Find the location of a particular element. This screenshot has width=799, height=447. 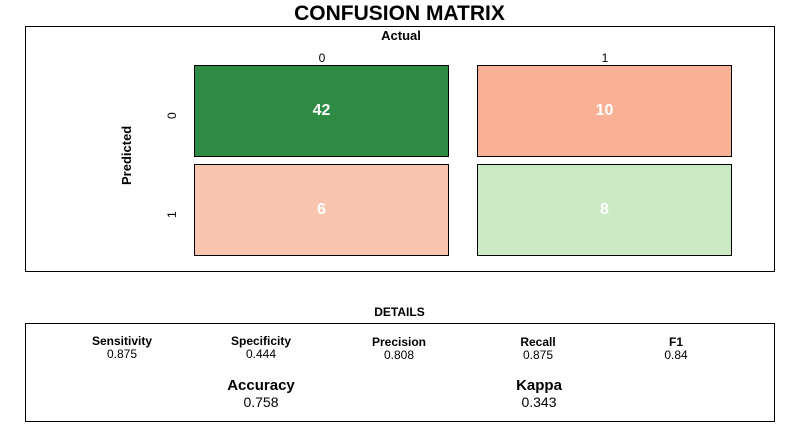

matrix-cell-0-1: 10 is located at coordinates (604, 111).